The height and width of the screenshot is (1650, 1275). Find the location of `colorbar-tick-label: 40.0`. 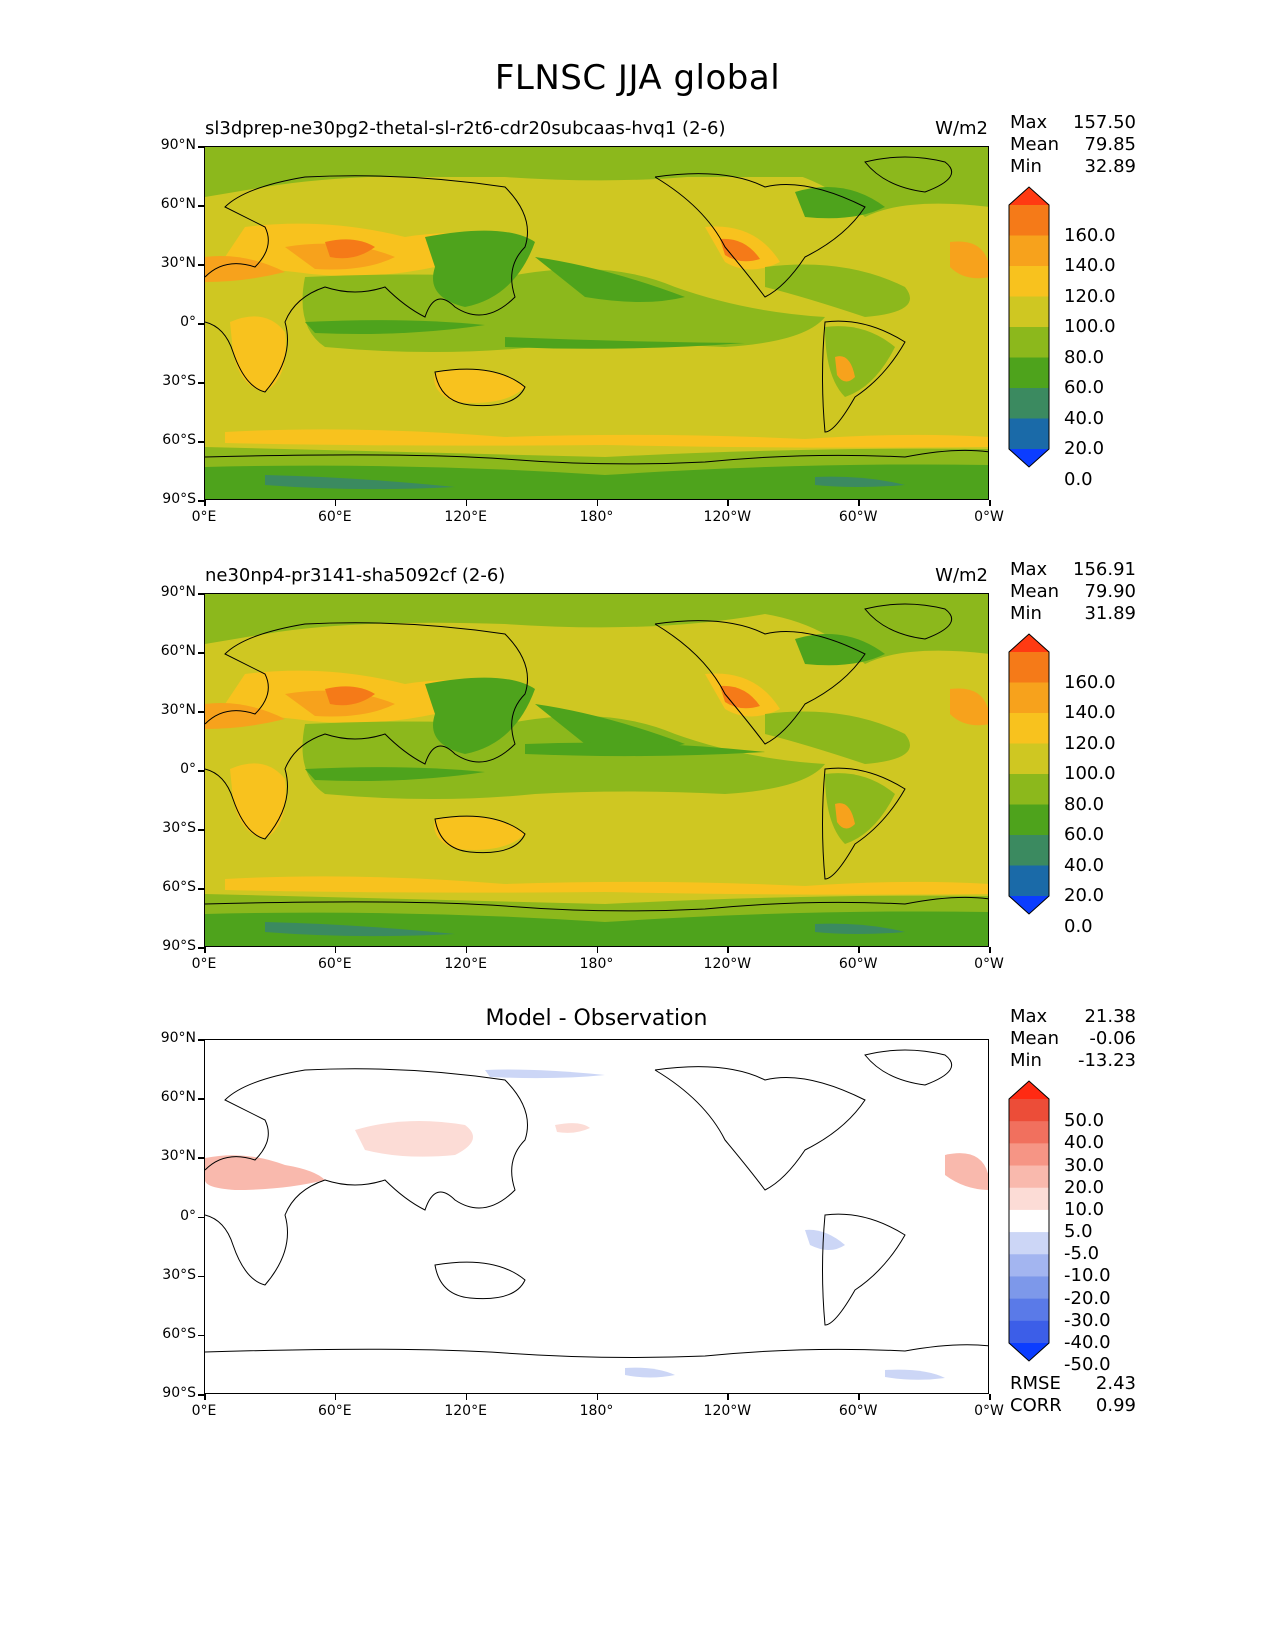

colorbar-tick-label: 40.0 is located at coordinates (1084, 865).